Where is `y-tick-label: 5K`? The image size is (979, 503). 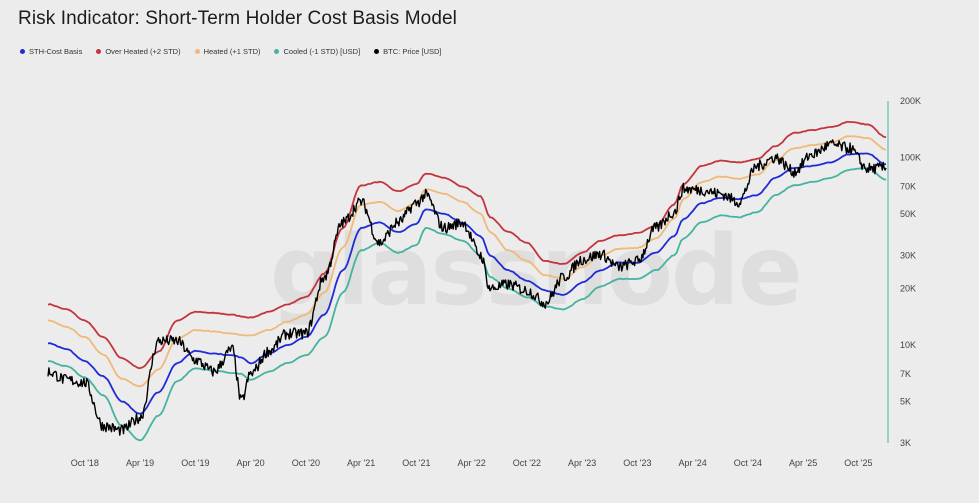
y-tick-label: 5K is located at coordinates (905, 401).